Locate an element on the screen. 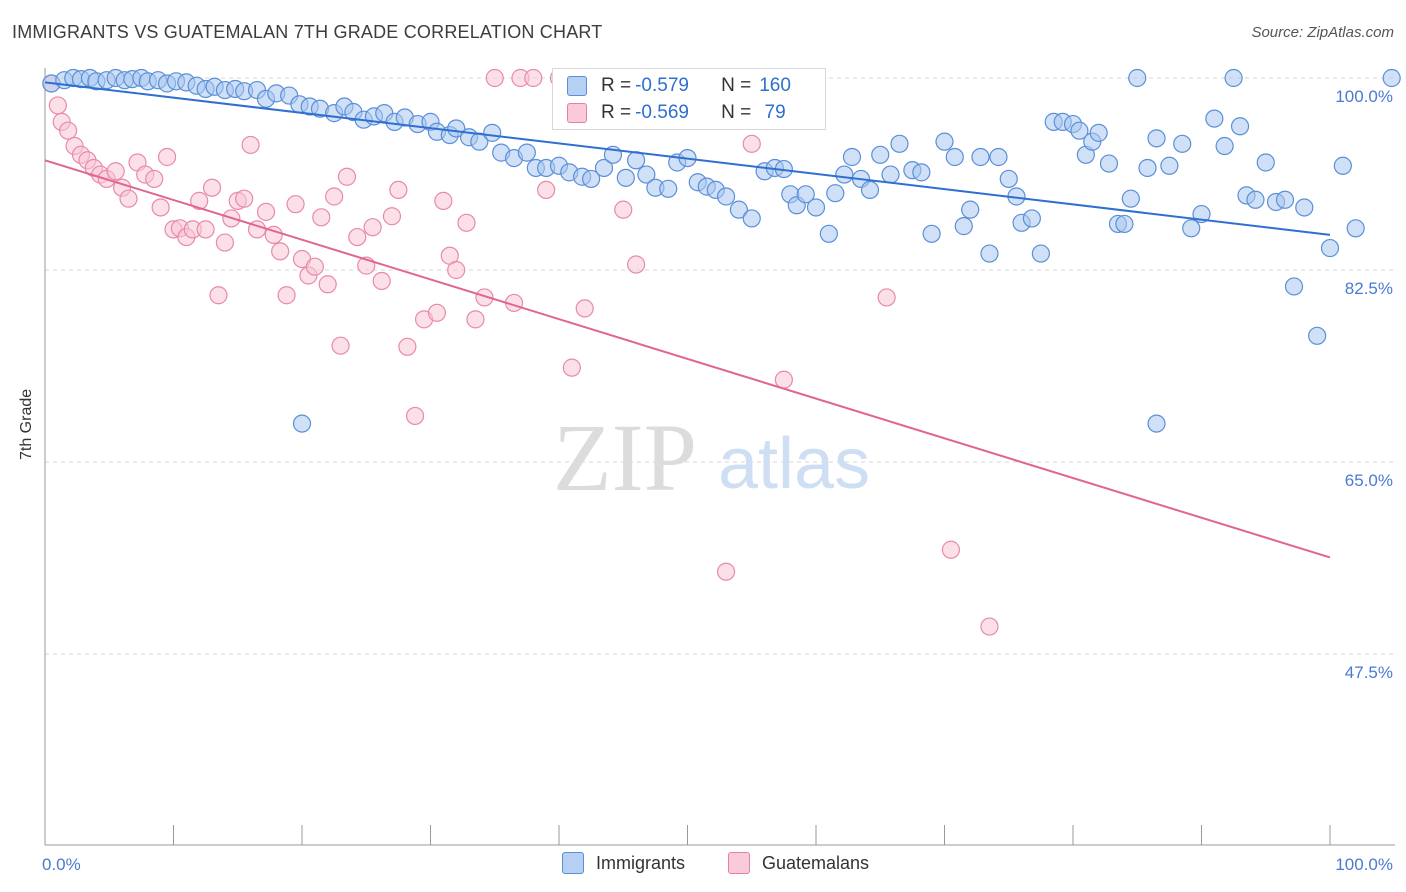  legend-item-guatemalans: Guatemalans is located at coordinates (798, 863).